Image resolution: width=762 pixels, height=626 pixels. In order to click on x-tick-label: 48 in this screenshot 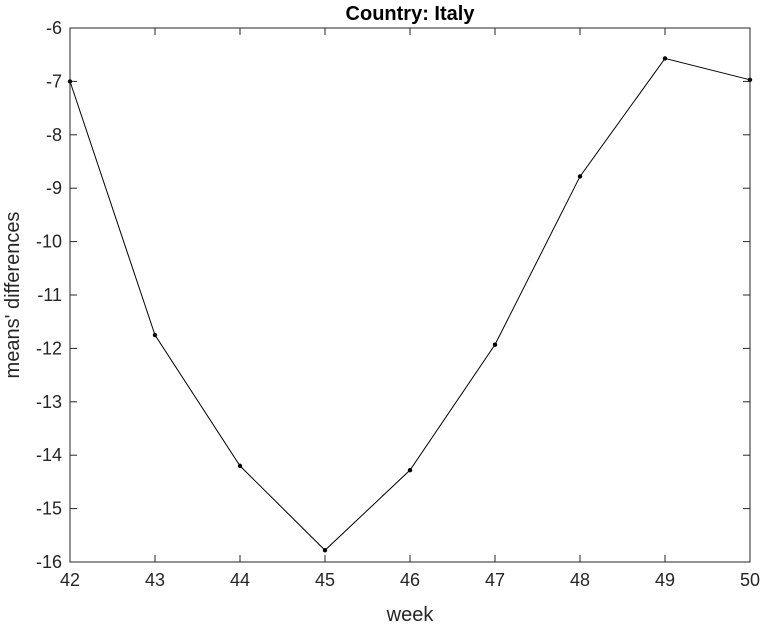, I will do `click(580, 580)`.